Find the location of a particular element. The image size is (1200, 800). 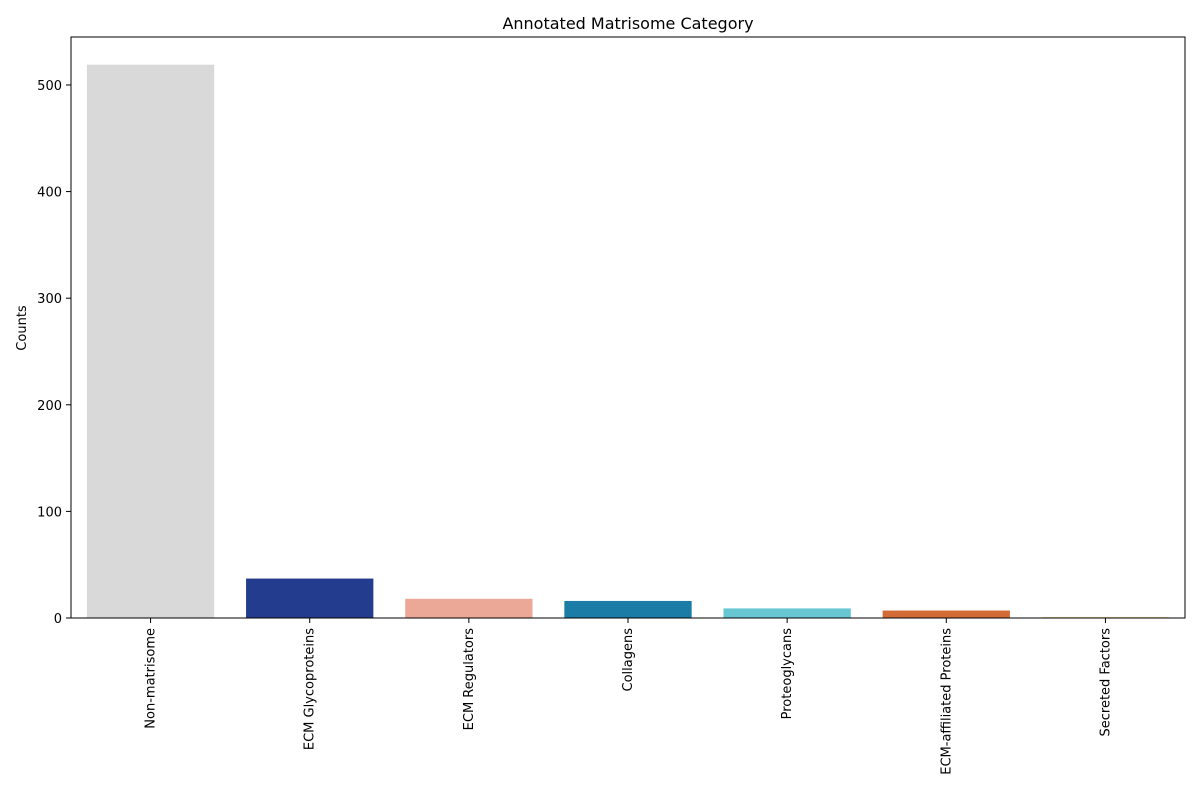

y-tick-label: 500 is located at coordinates (49, 86).